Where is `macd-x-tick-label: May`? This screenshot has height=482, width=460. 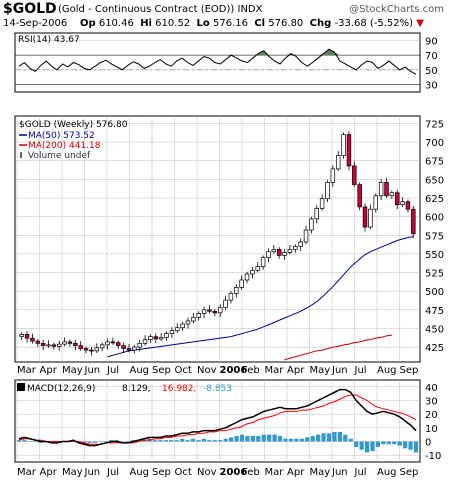 macd-x-tick-label: May is located at coordinates (320, 472).